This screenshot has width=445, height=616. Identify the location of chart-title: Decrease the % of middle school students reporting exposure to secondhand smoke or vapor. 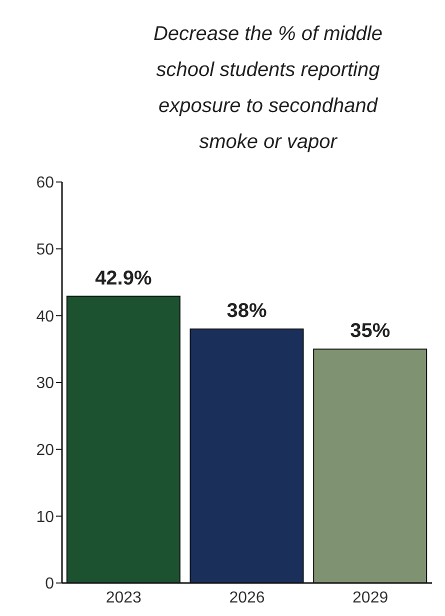
(268, 88).